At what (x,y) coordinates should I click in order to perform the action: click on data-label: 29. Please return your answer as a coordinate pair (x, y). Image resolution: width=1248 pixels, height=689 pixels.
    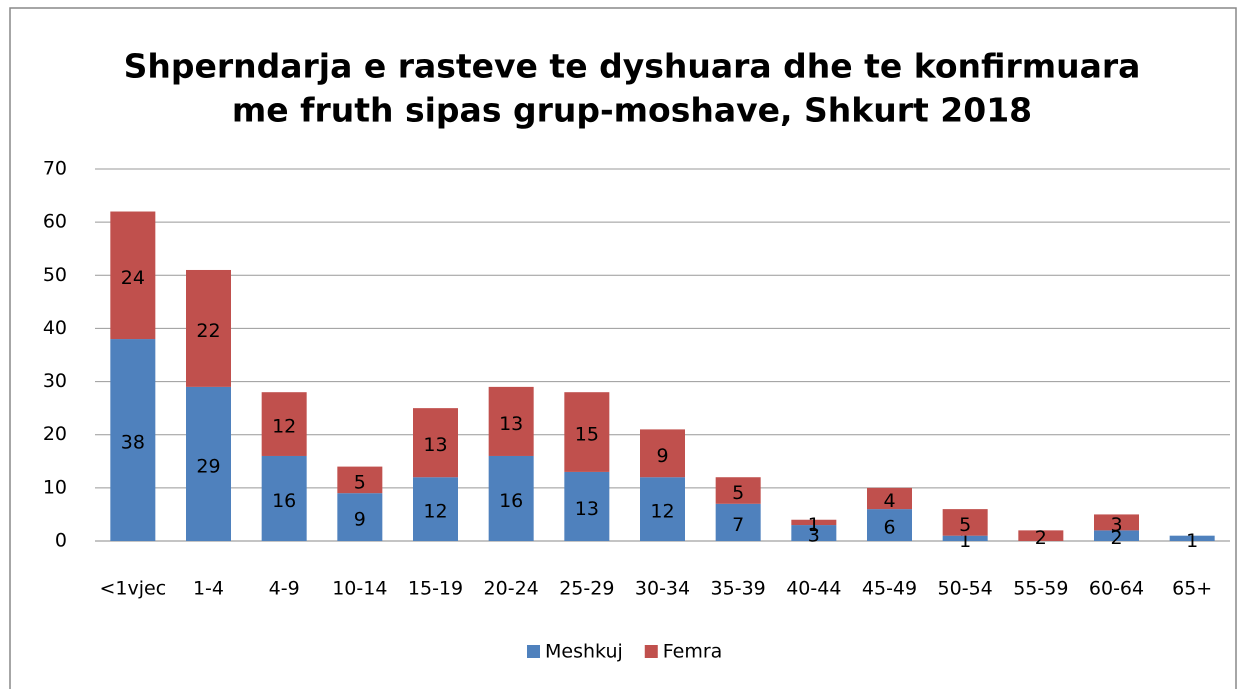
    Looking at the image, I should click on (208, 466).